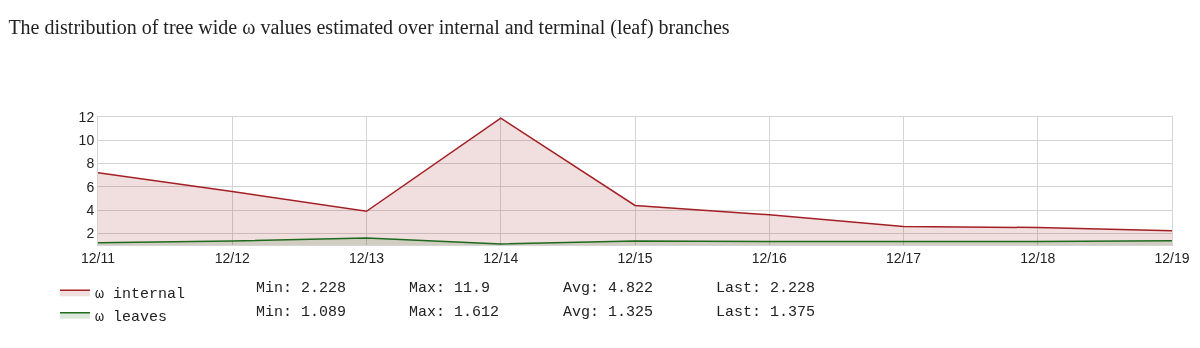 The width and height of the screenshot is (1200, 348). I want to click on y-tick-label: 2, so click(90, 233).